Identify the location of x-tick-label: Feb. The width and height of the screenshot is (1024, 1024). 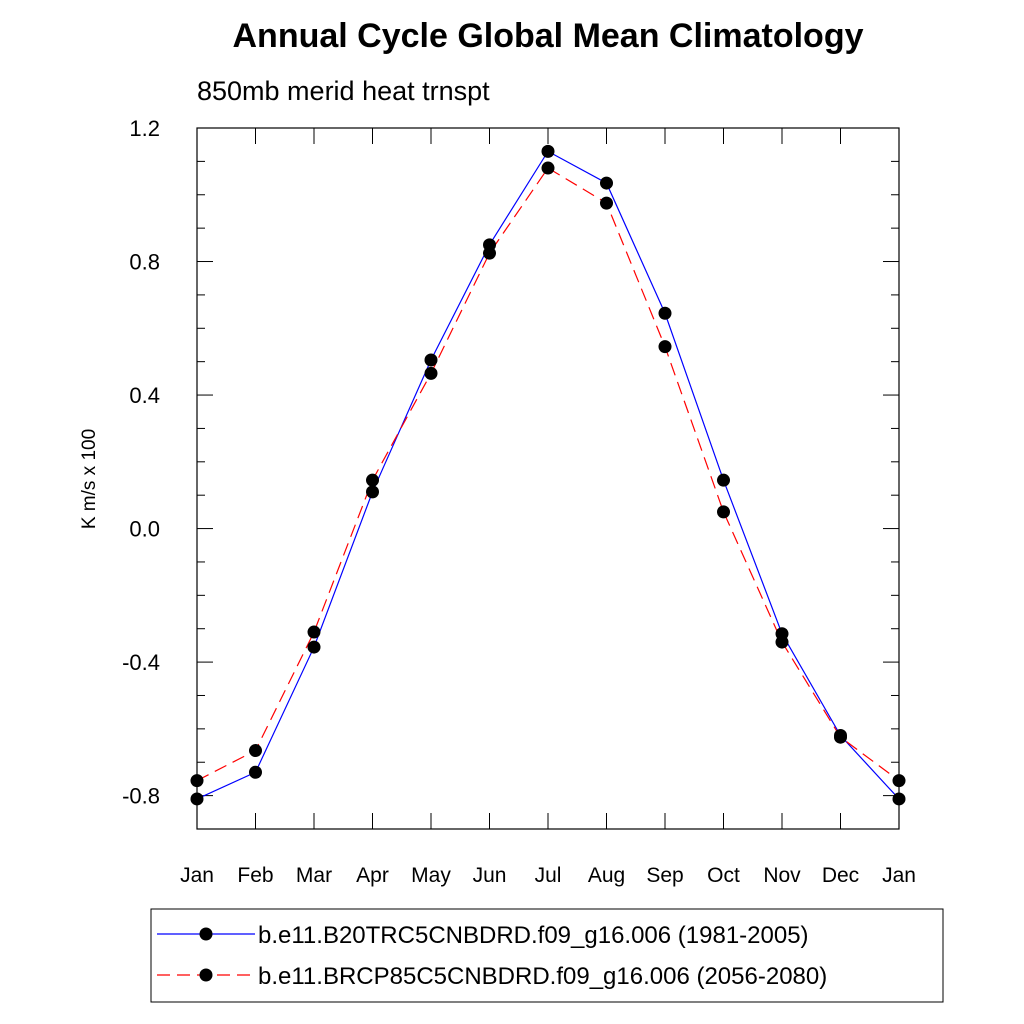
(255, 875).